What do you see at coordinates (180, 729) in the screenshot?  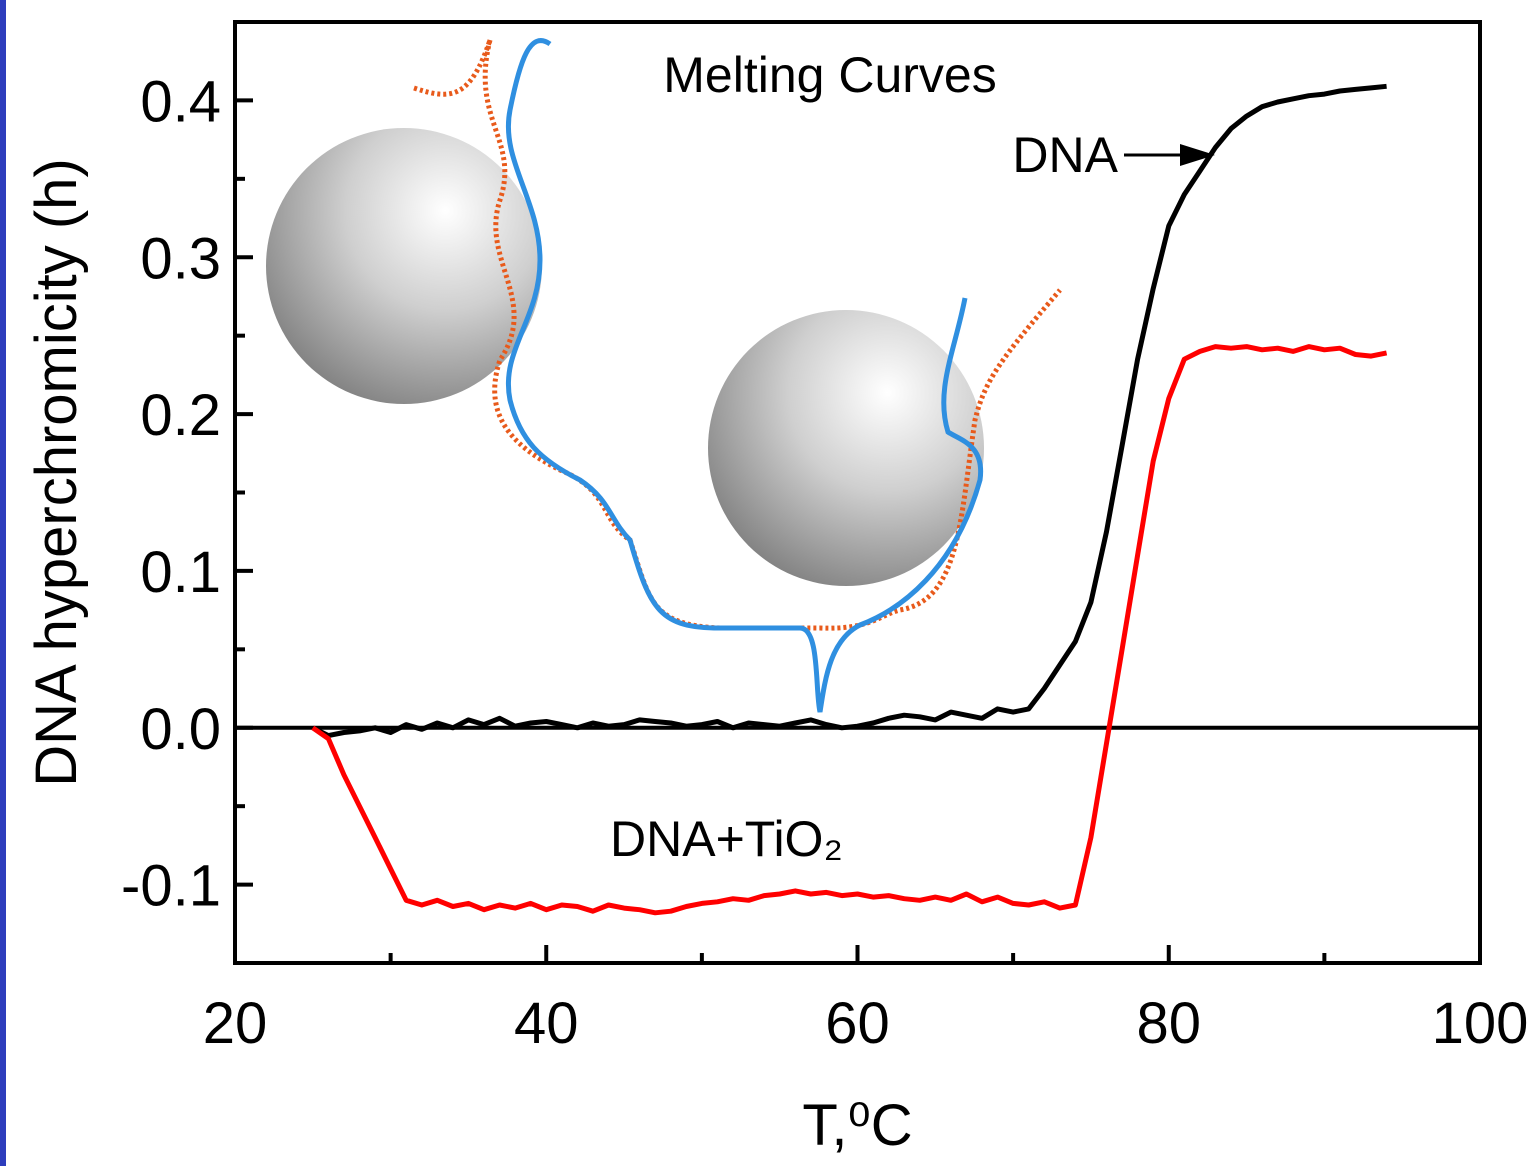 I see `y-tick-label: 0.0` at bounding box center [180, 729].